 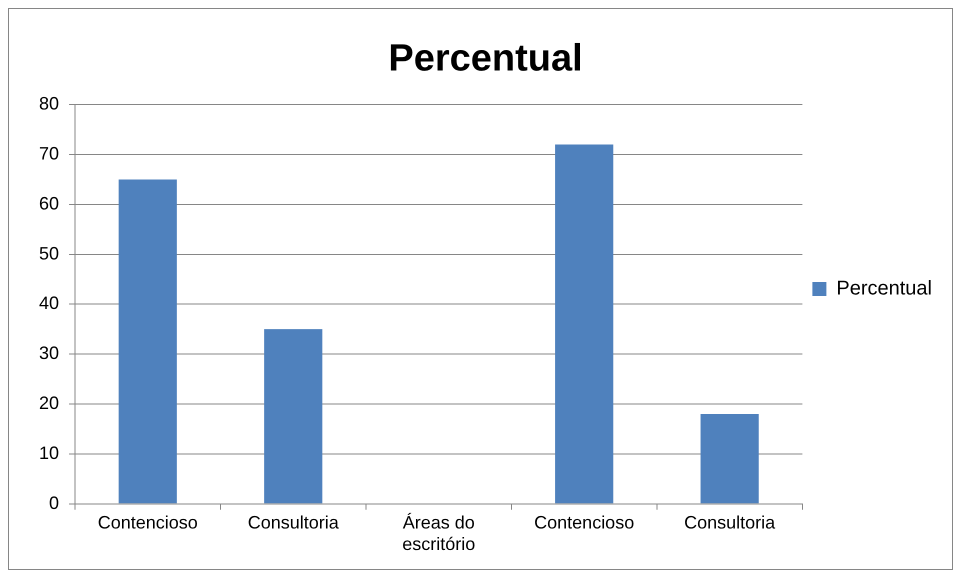 What do you see at coordinates (485, 58) in the screenshot?
I see `chart-title: Percentual` at bounding box center [485, 58].